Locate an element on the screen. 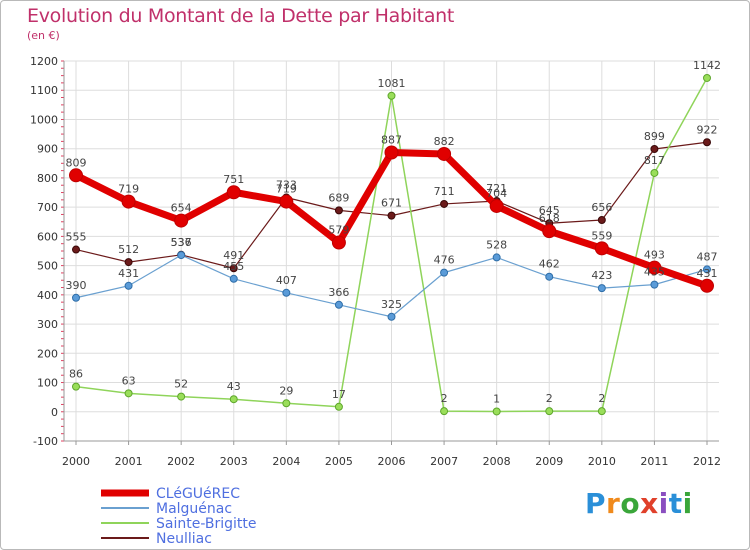 The image size is (750, 550). x-tick-label: 2005 is located at coordinates (339, 461).